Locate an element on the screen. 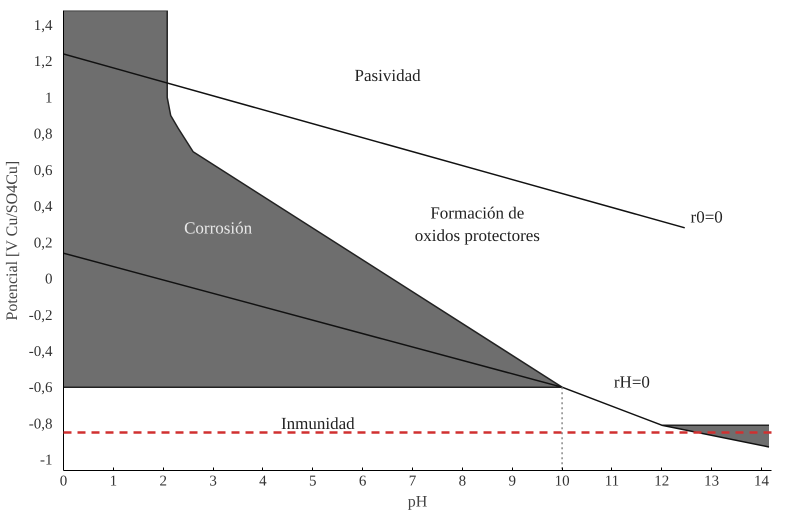 This screenshot has height=513, width=786. y-tick-label: 1,2 is located at coordinates (43, 62).